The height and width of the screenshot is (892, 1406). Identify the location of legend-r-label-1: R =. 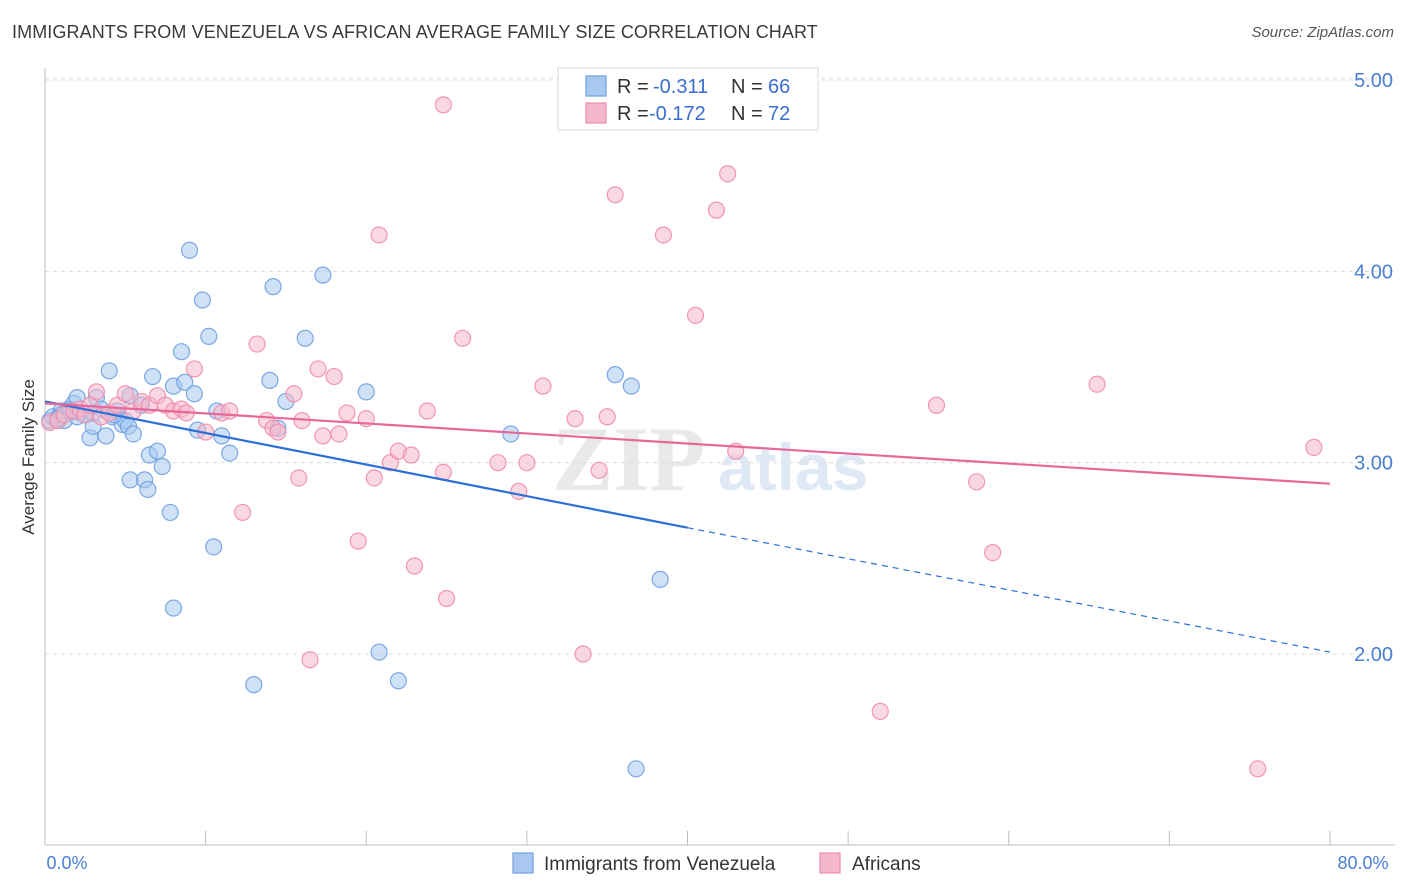
(633, 87).